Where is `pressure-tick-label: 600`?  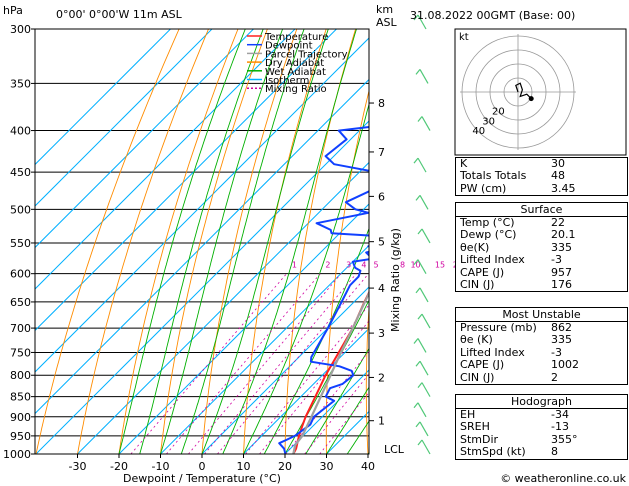 pressure-tick-label: 600 is located at coordinates (20, 274).